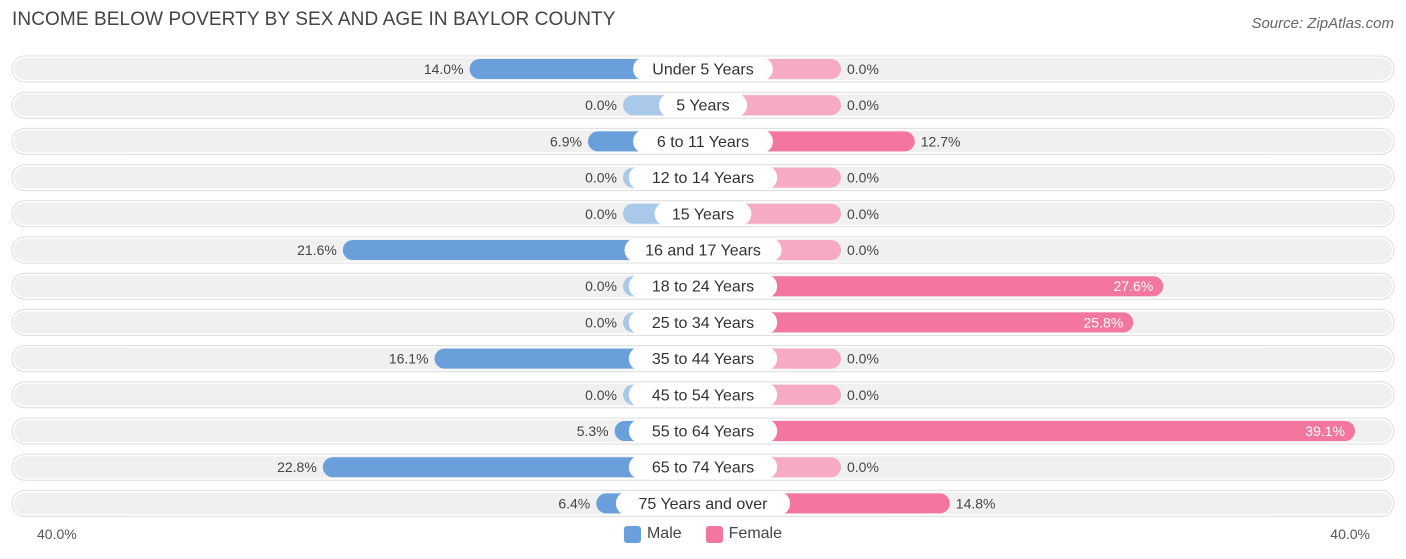 This screenshot has width=1406, height=559. What do you see at coordinates (755, 533) in the screenshot?
I see `legend-female-label: Female` at bounding box center [755, 533].